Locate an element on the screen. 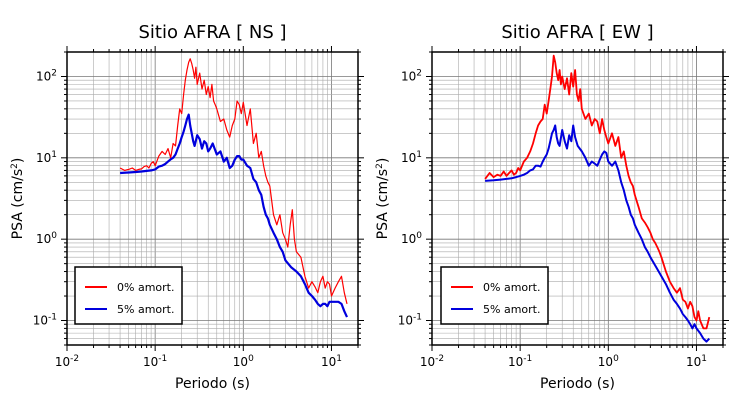 The height and width of the screenshot is (400, 730). chart-title: Sitio AFRA [ NS ] is located at coordinates (212, 32).